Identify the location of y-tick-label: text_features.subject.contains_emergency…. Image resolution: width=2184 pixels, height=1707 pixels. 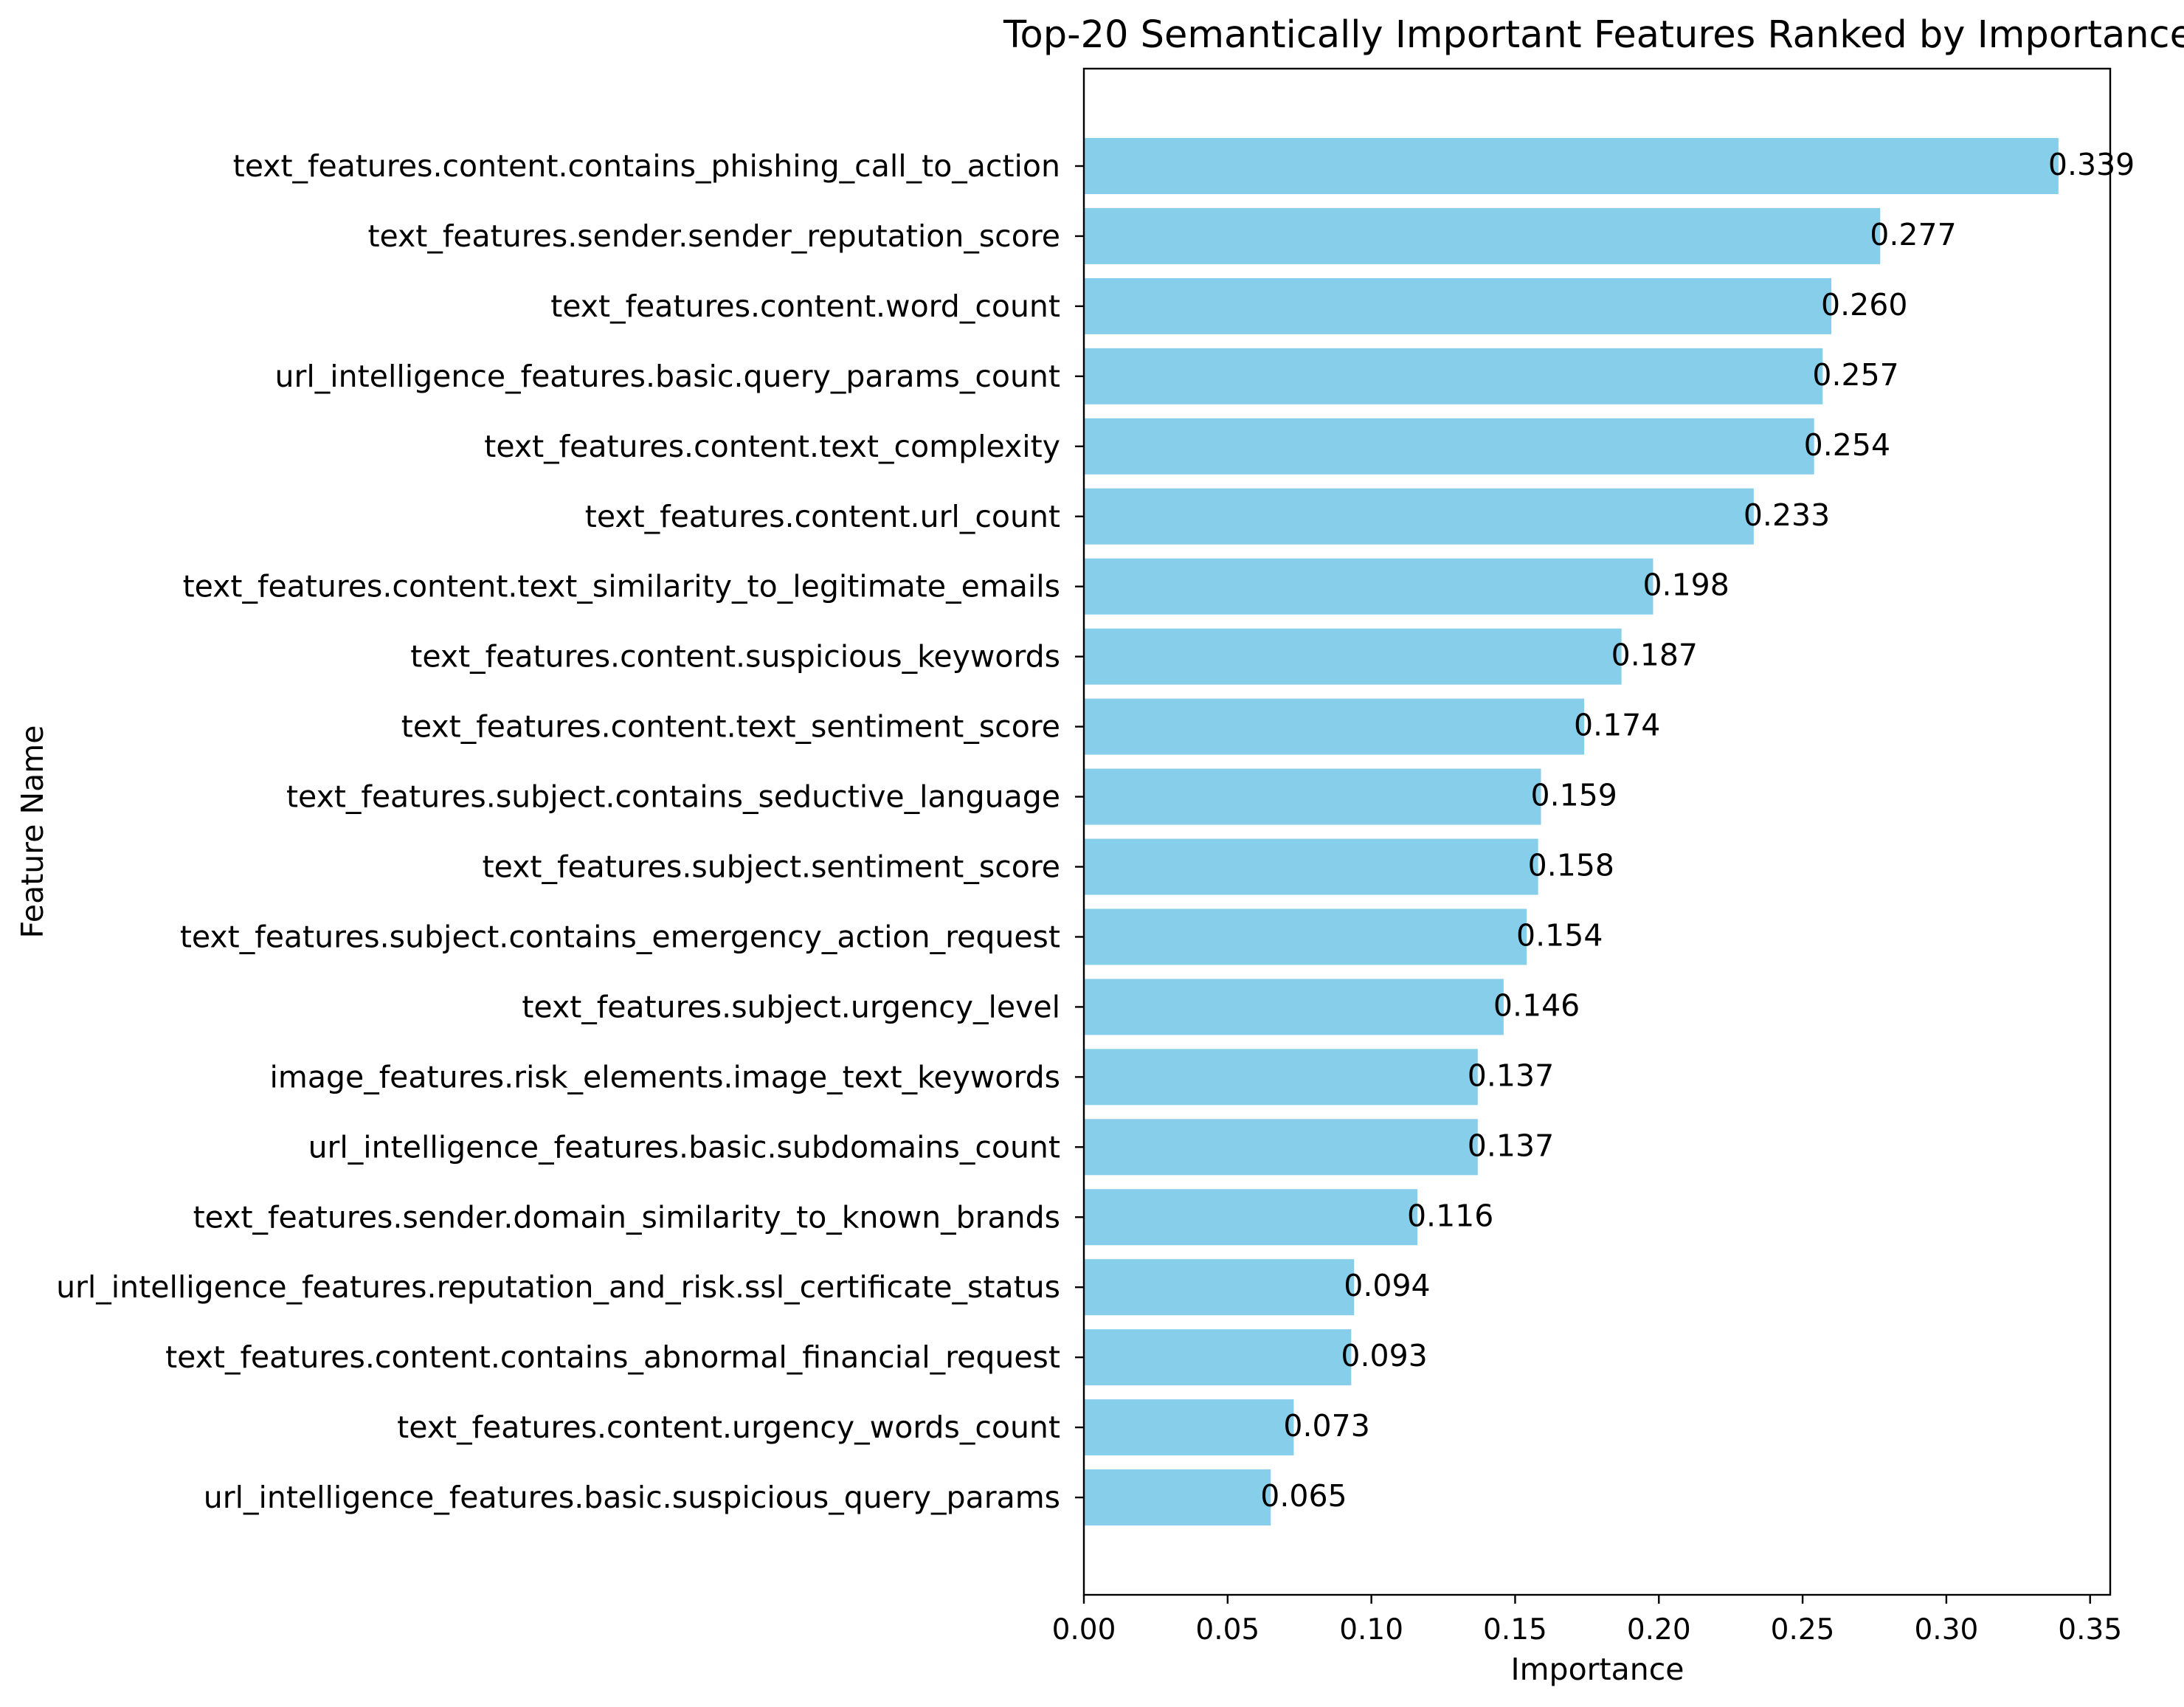
(620, 937).